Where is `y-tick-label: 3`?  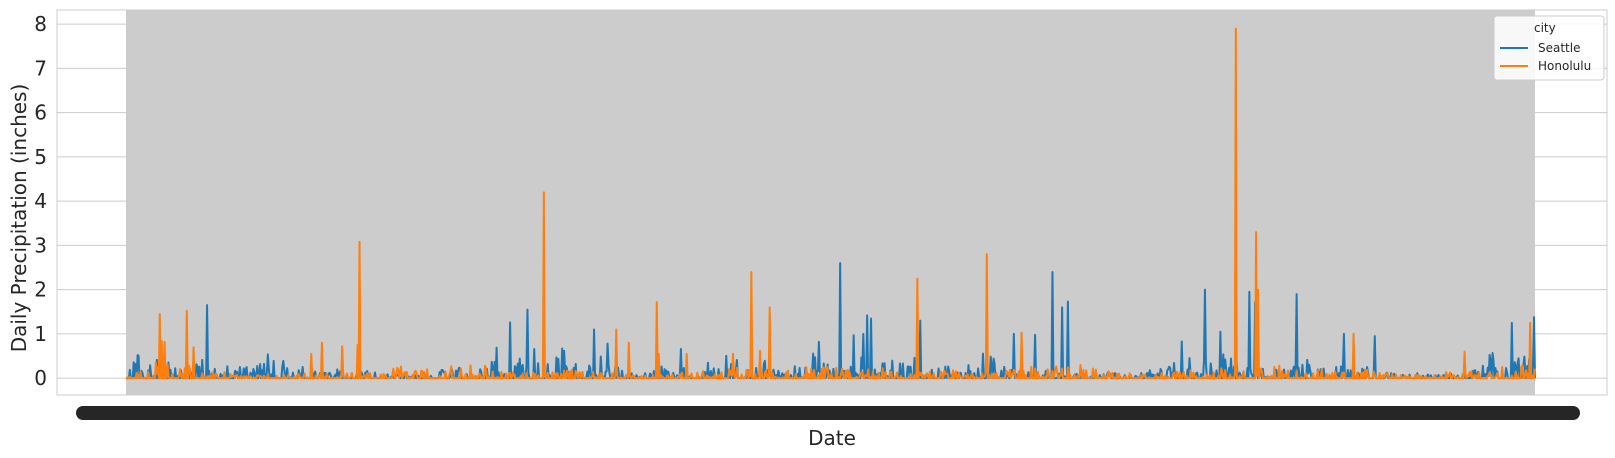
y-tick-label: 3 is located at coordinates (40, 245).